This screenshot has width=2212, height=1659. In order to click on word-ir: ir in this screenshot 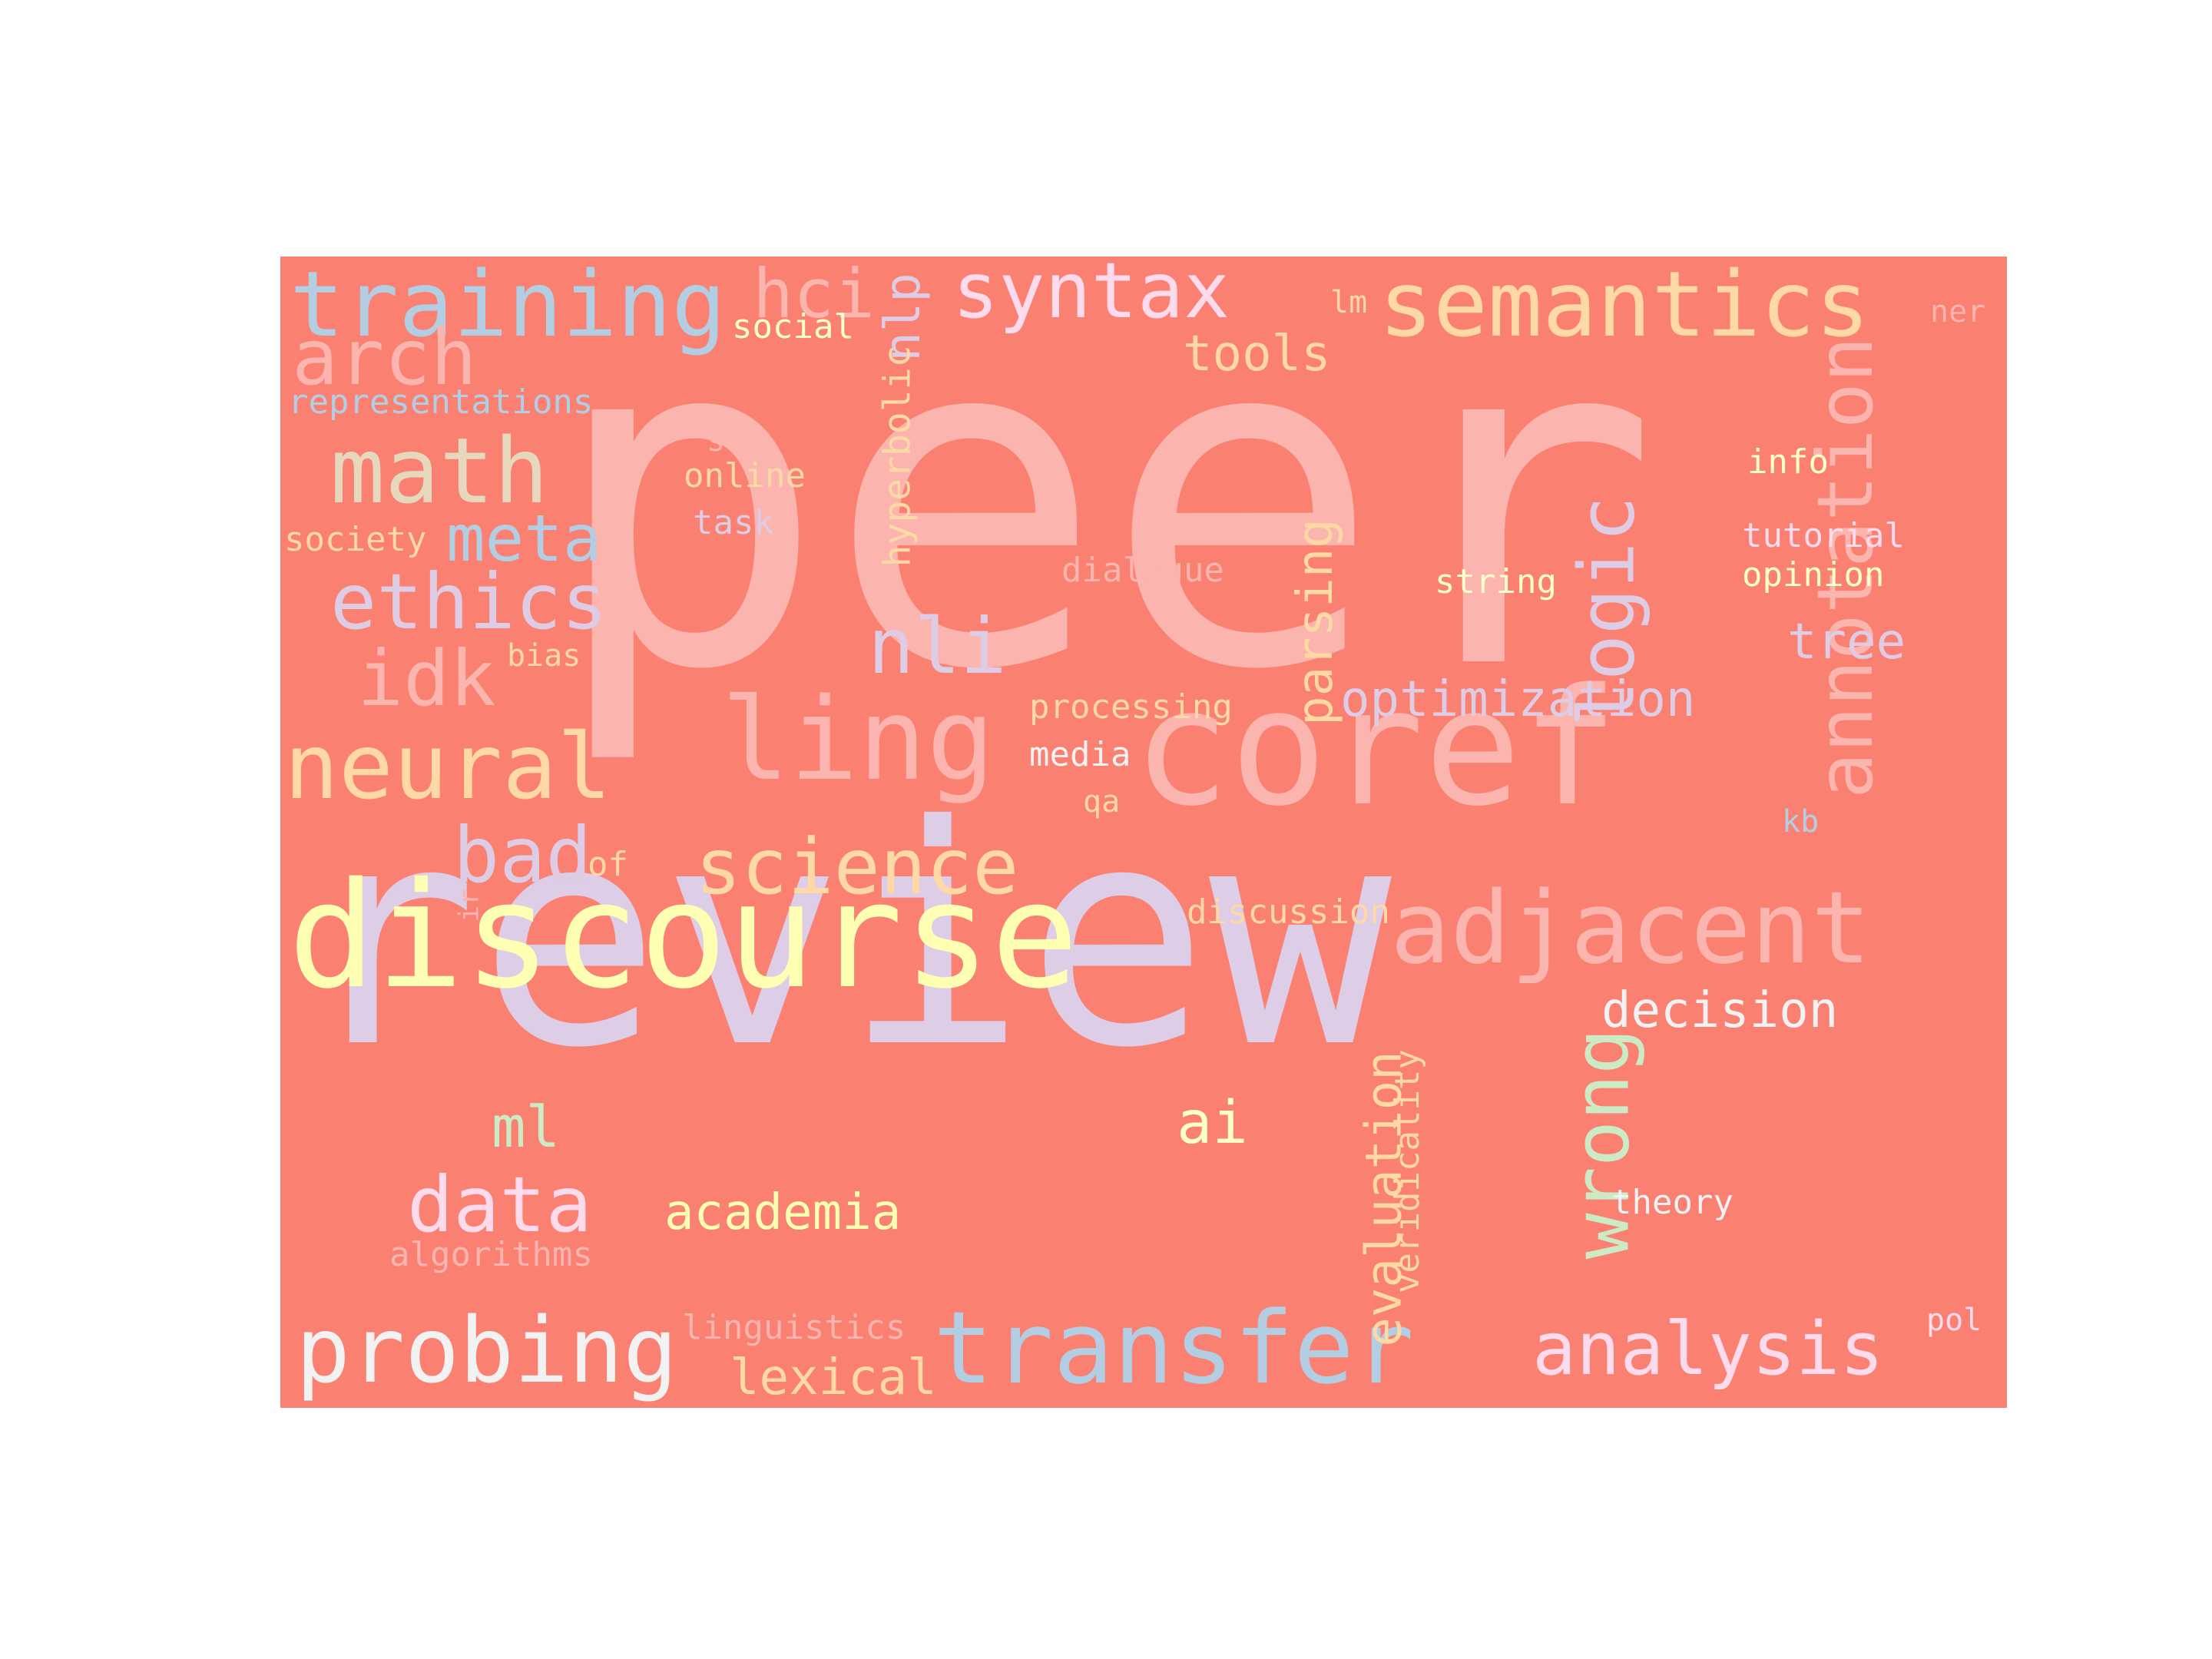, I will do `click(469, 906)`.